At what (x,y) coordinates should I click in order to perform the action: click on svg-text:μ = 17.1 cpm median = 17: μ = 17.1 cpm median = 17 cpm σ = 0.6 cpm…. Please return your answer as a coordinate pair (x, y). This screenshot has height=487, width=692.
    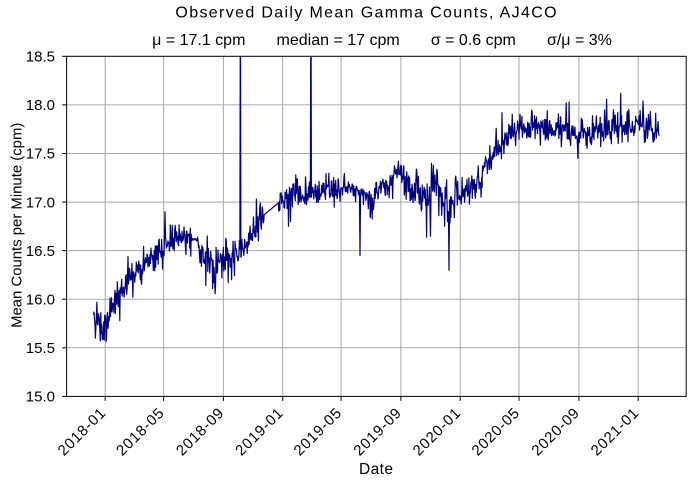
    Looking at the image, I should click on (382, 40).